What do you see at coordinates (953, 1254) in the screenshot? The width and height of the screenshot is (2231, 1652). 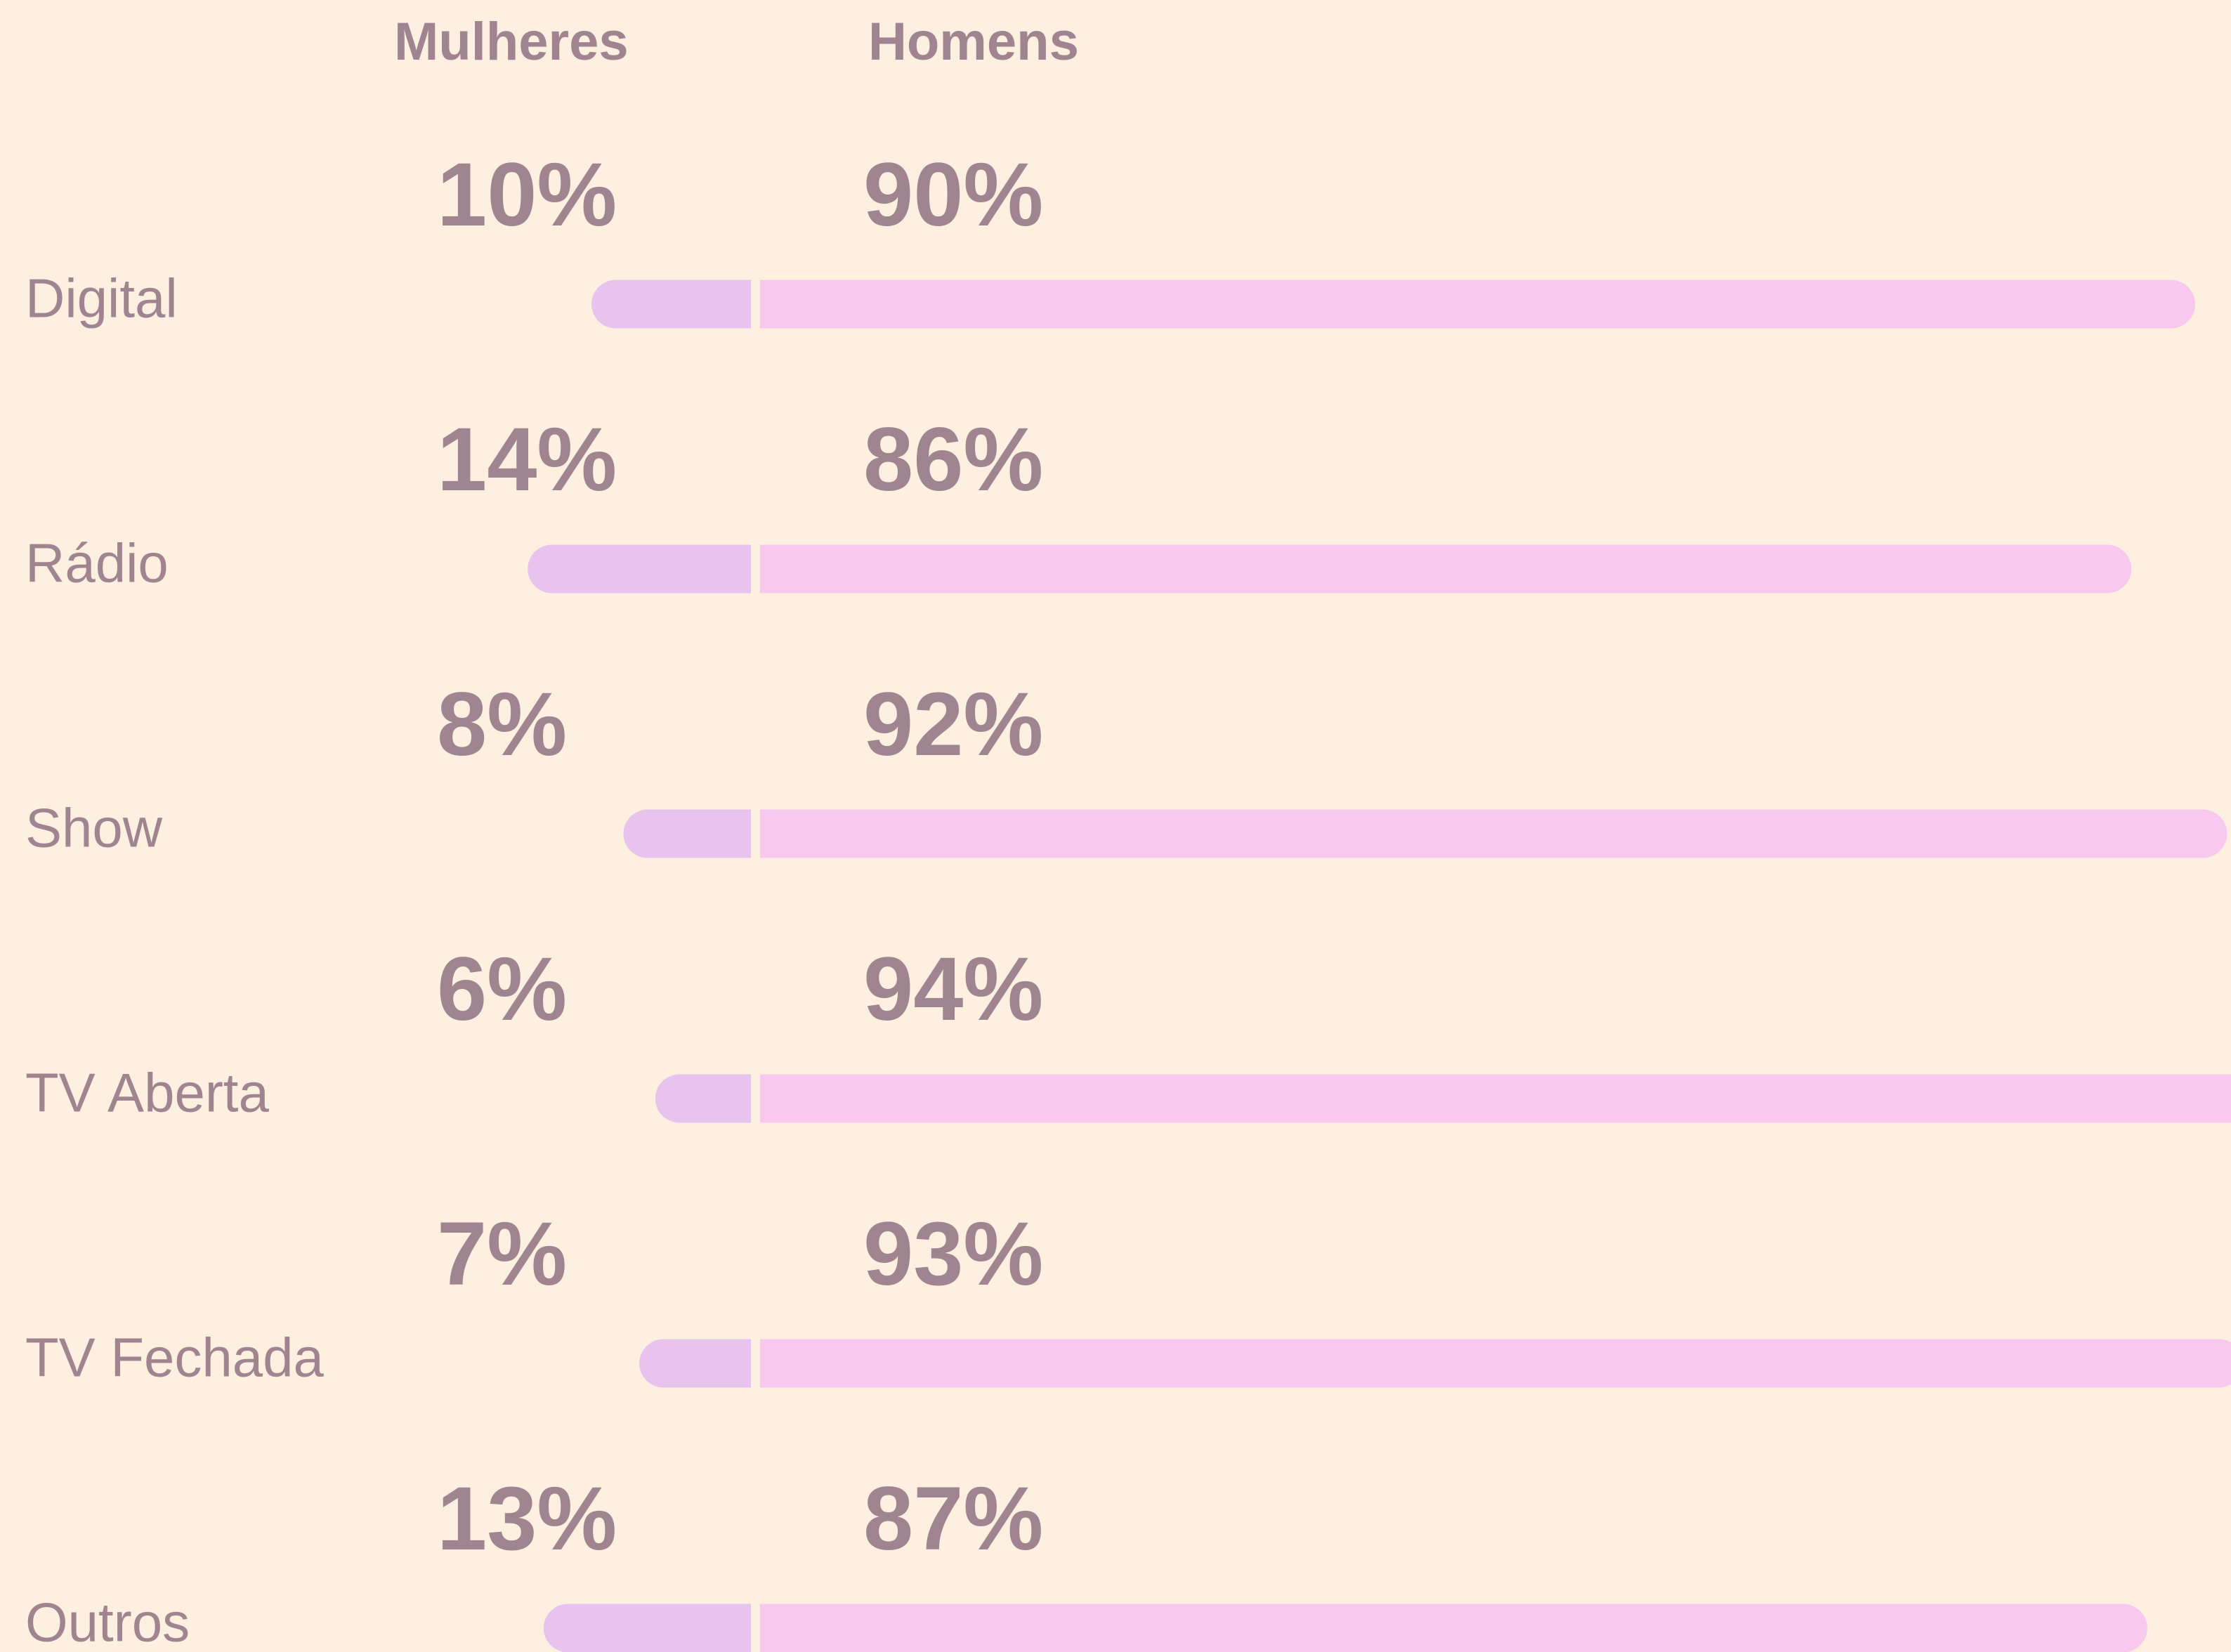 I see `value-label: 93%` at bounding box center [953, 1254].